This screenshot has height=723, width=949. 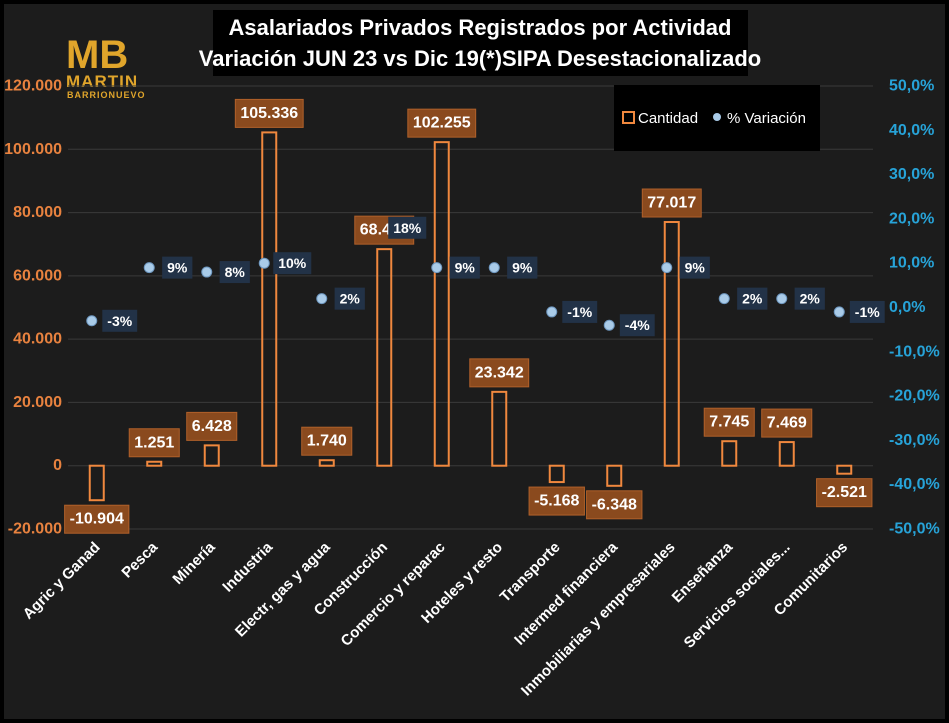 I want to click on y-right-tick-label: 10,0%, so click(x=911, y=263).